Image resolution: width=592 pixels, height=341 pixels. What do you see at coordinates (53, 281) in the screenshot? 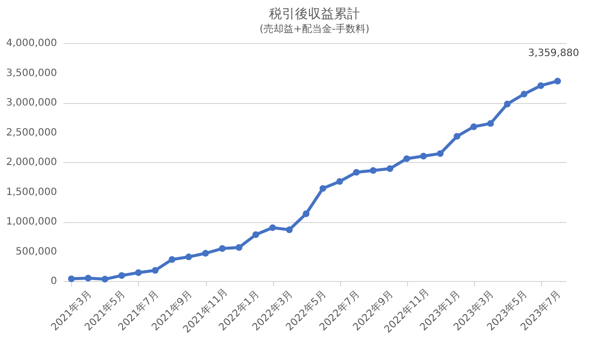
I see `y-tick-label: 0` at bounding box center [53, 281].